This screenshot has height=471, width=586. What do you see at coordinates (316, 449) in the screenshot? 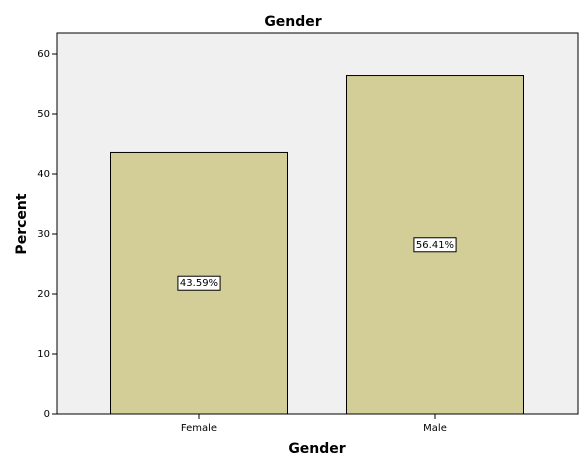
I see `x-axis-title: Gender` at bounding box center [316, 449].